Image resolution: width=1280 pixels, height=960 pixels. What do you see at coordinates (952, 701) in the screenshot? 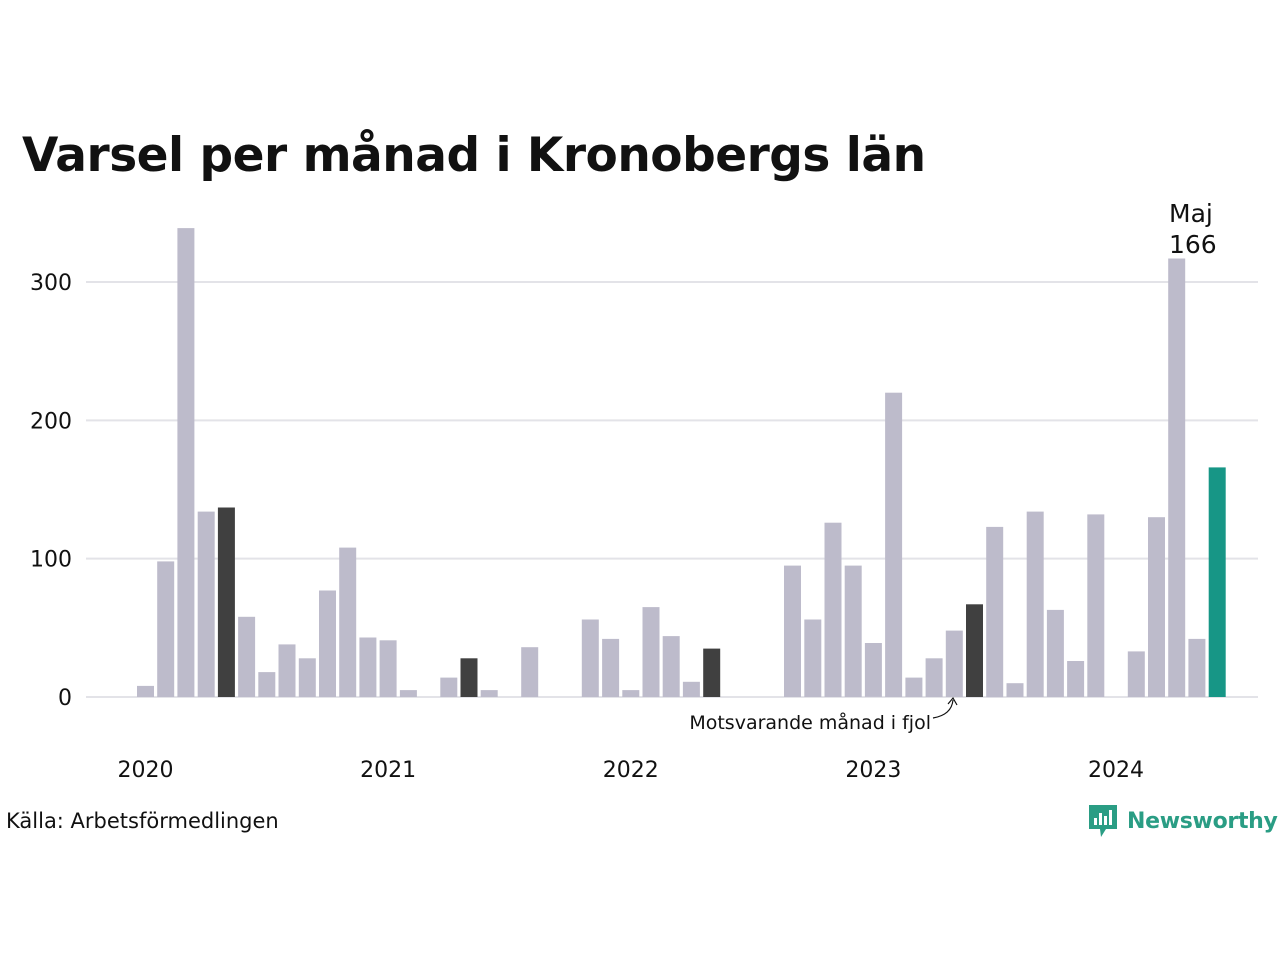
I see `annotation-arrowhead` at bounding box center [952, 701].